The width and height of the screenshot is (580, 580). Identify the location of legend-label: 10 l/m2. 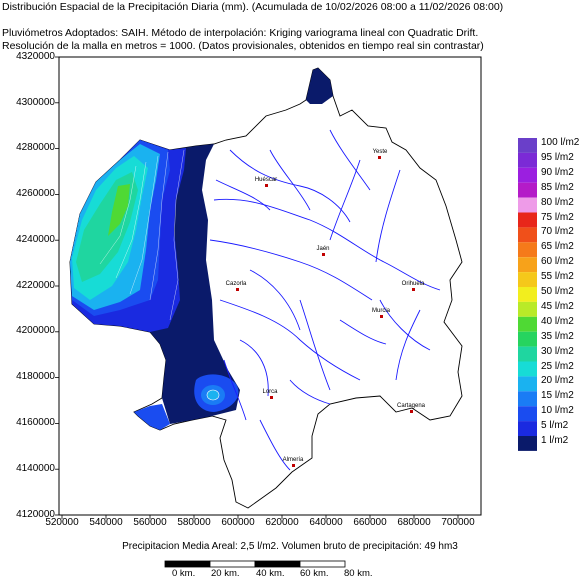
(557, 411).